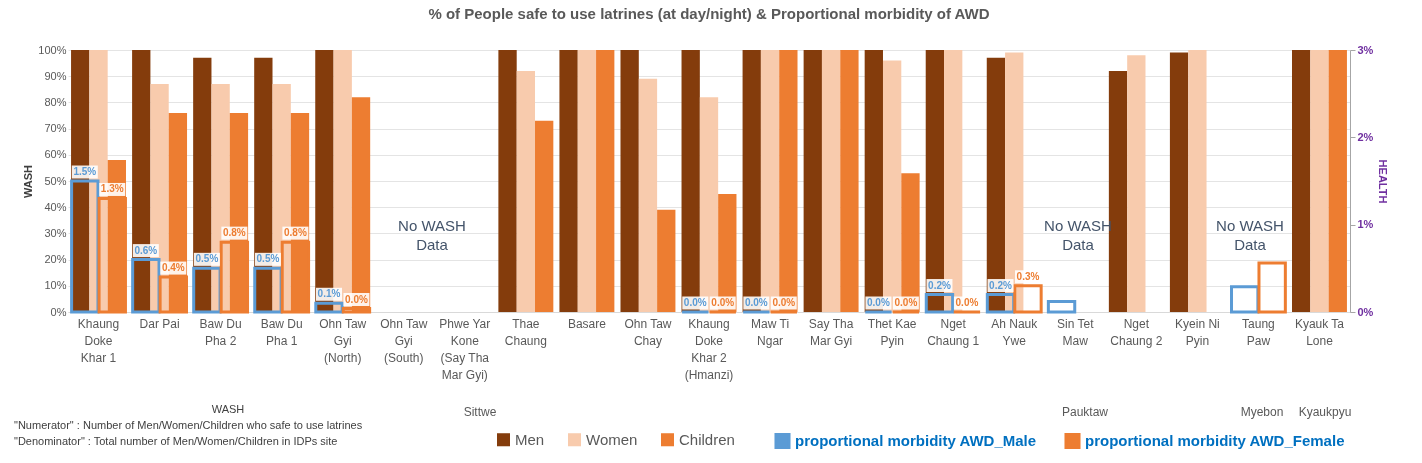  What do you see at coordinates (55, 232) in the screenshot?
I see `y-tick-label: 30%` at bounding box center [55, 232].